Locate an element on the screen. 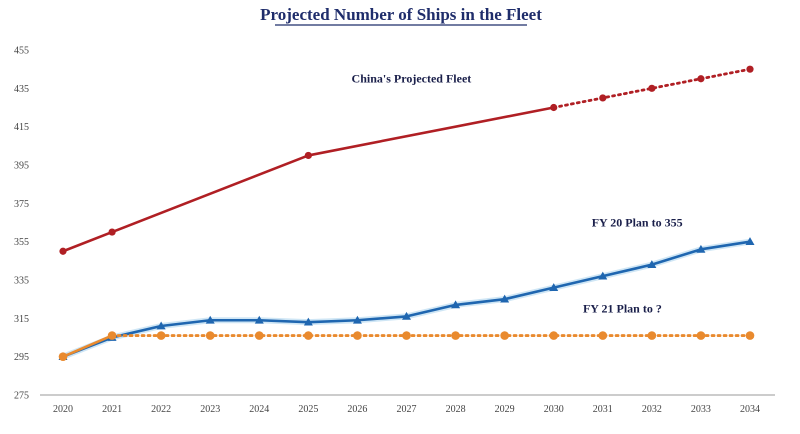 The height and width of the screenshot is (434, 800). x-tick-label: 2033 is located at coordinates (701, 409).